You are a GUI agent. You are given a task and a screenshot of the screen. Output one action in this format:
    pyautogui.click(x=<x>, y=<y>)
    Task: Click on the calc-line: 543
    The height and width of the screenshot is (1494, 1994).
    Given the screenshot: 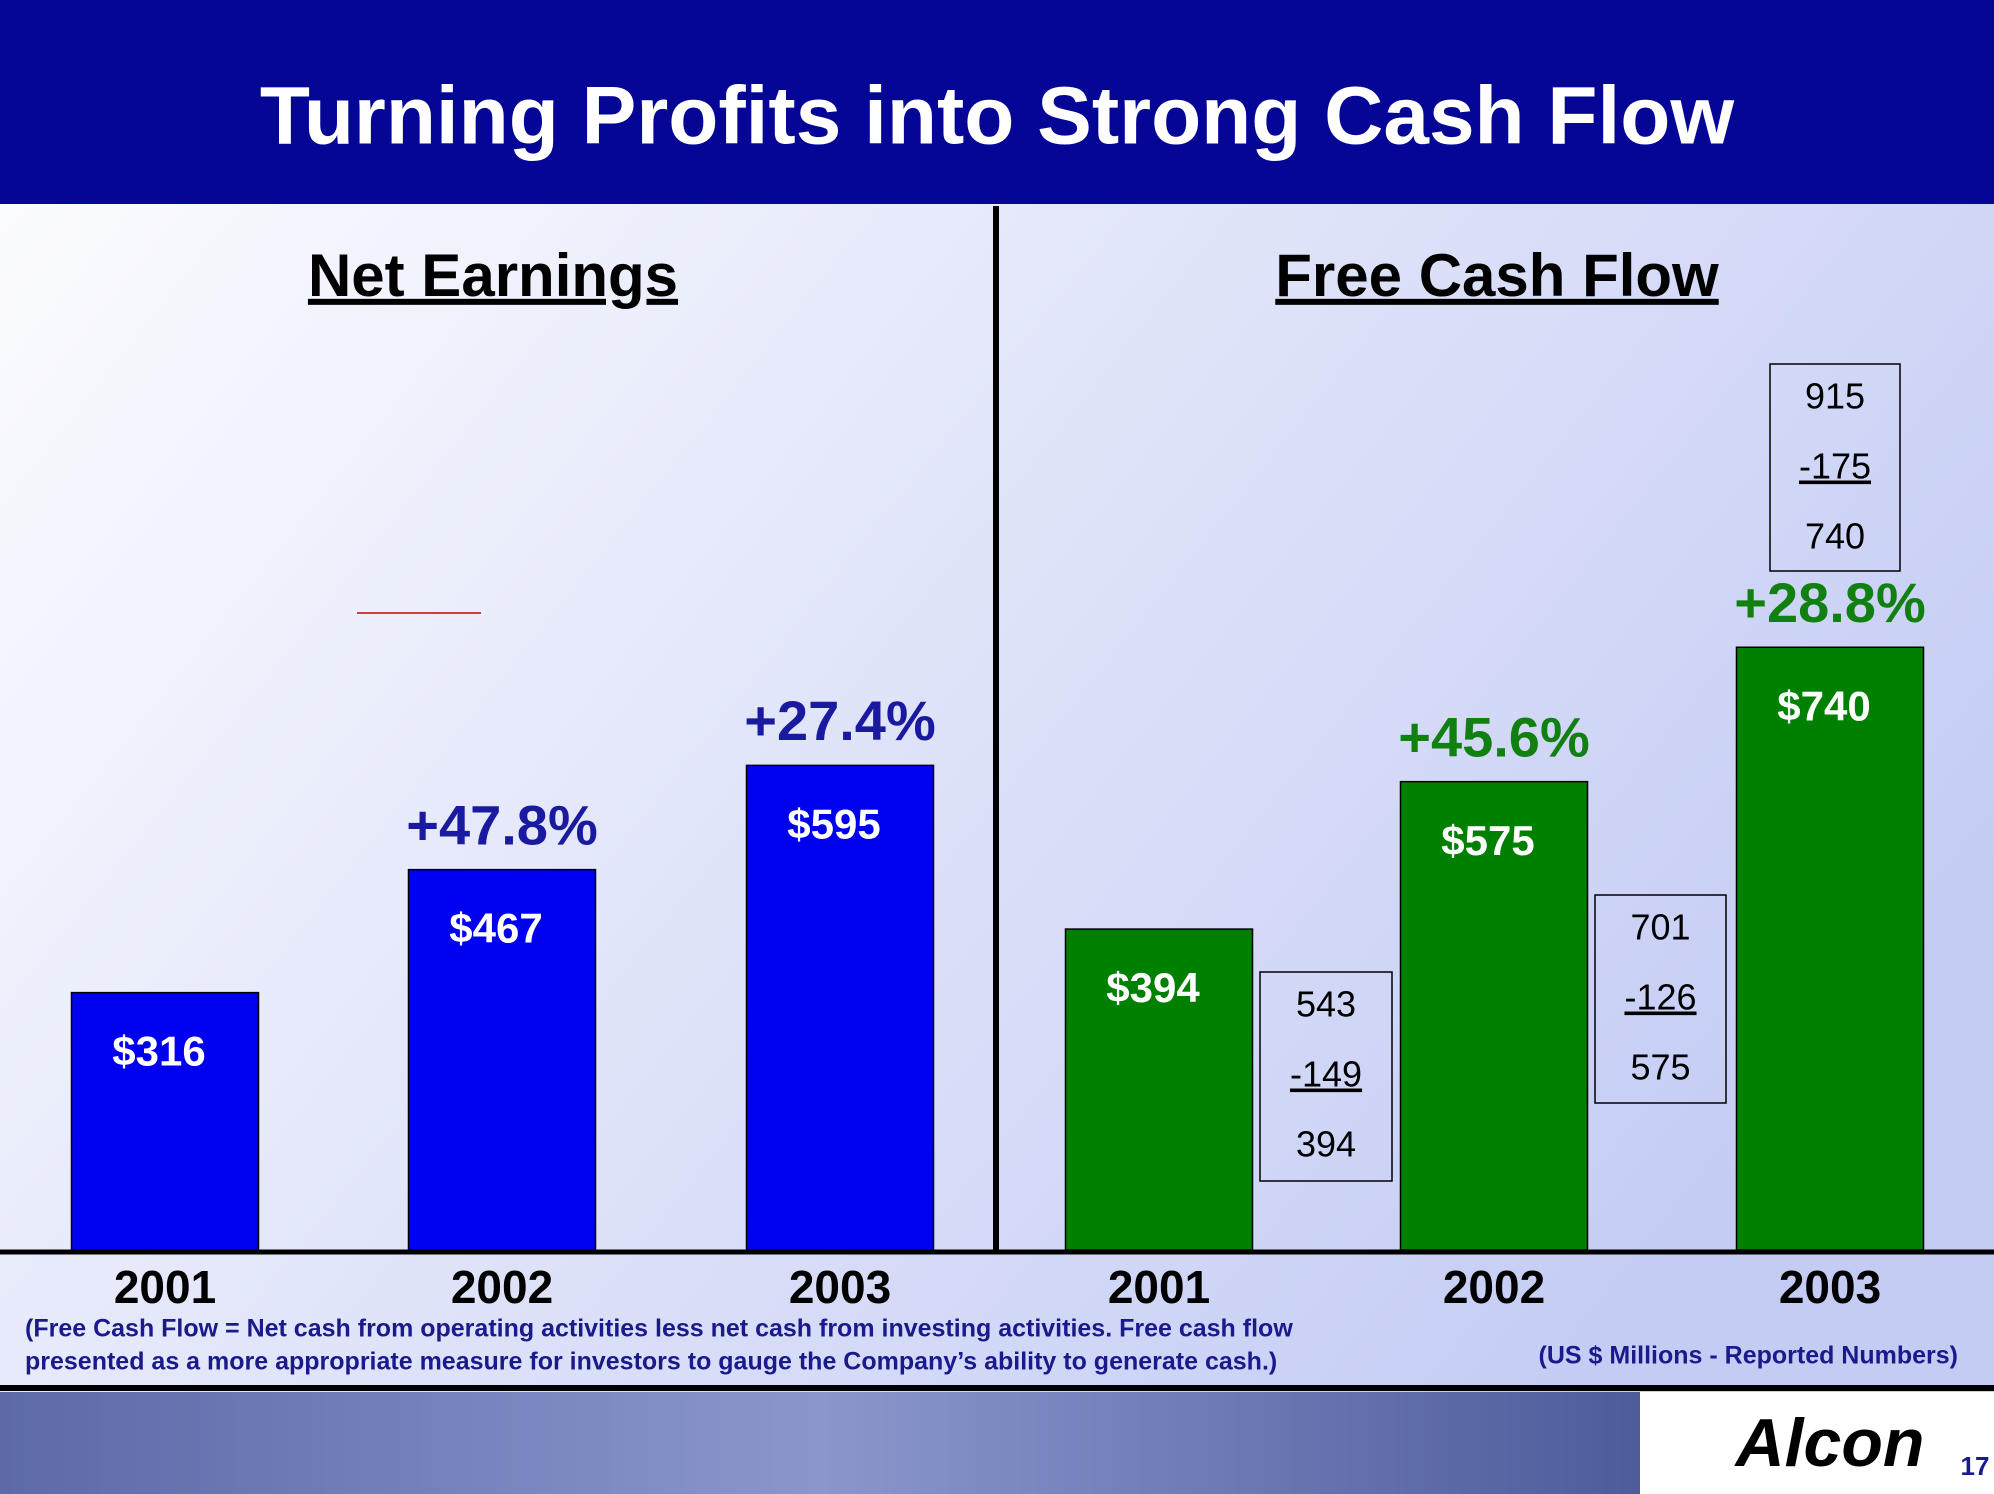 What is the action you would take?
    pyautogui.click(x=1326, y=1004)
    